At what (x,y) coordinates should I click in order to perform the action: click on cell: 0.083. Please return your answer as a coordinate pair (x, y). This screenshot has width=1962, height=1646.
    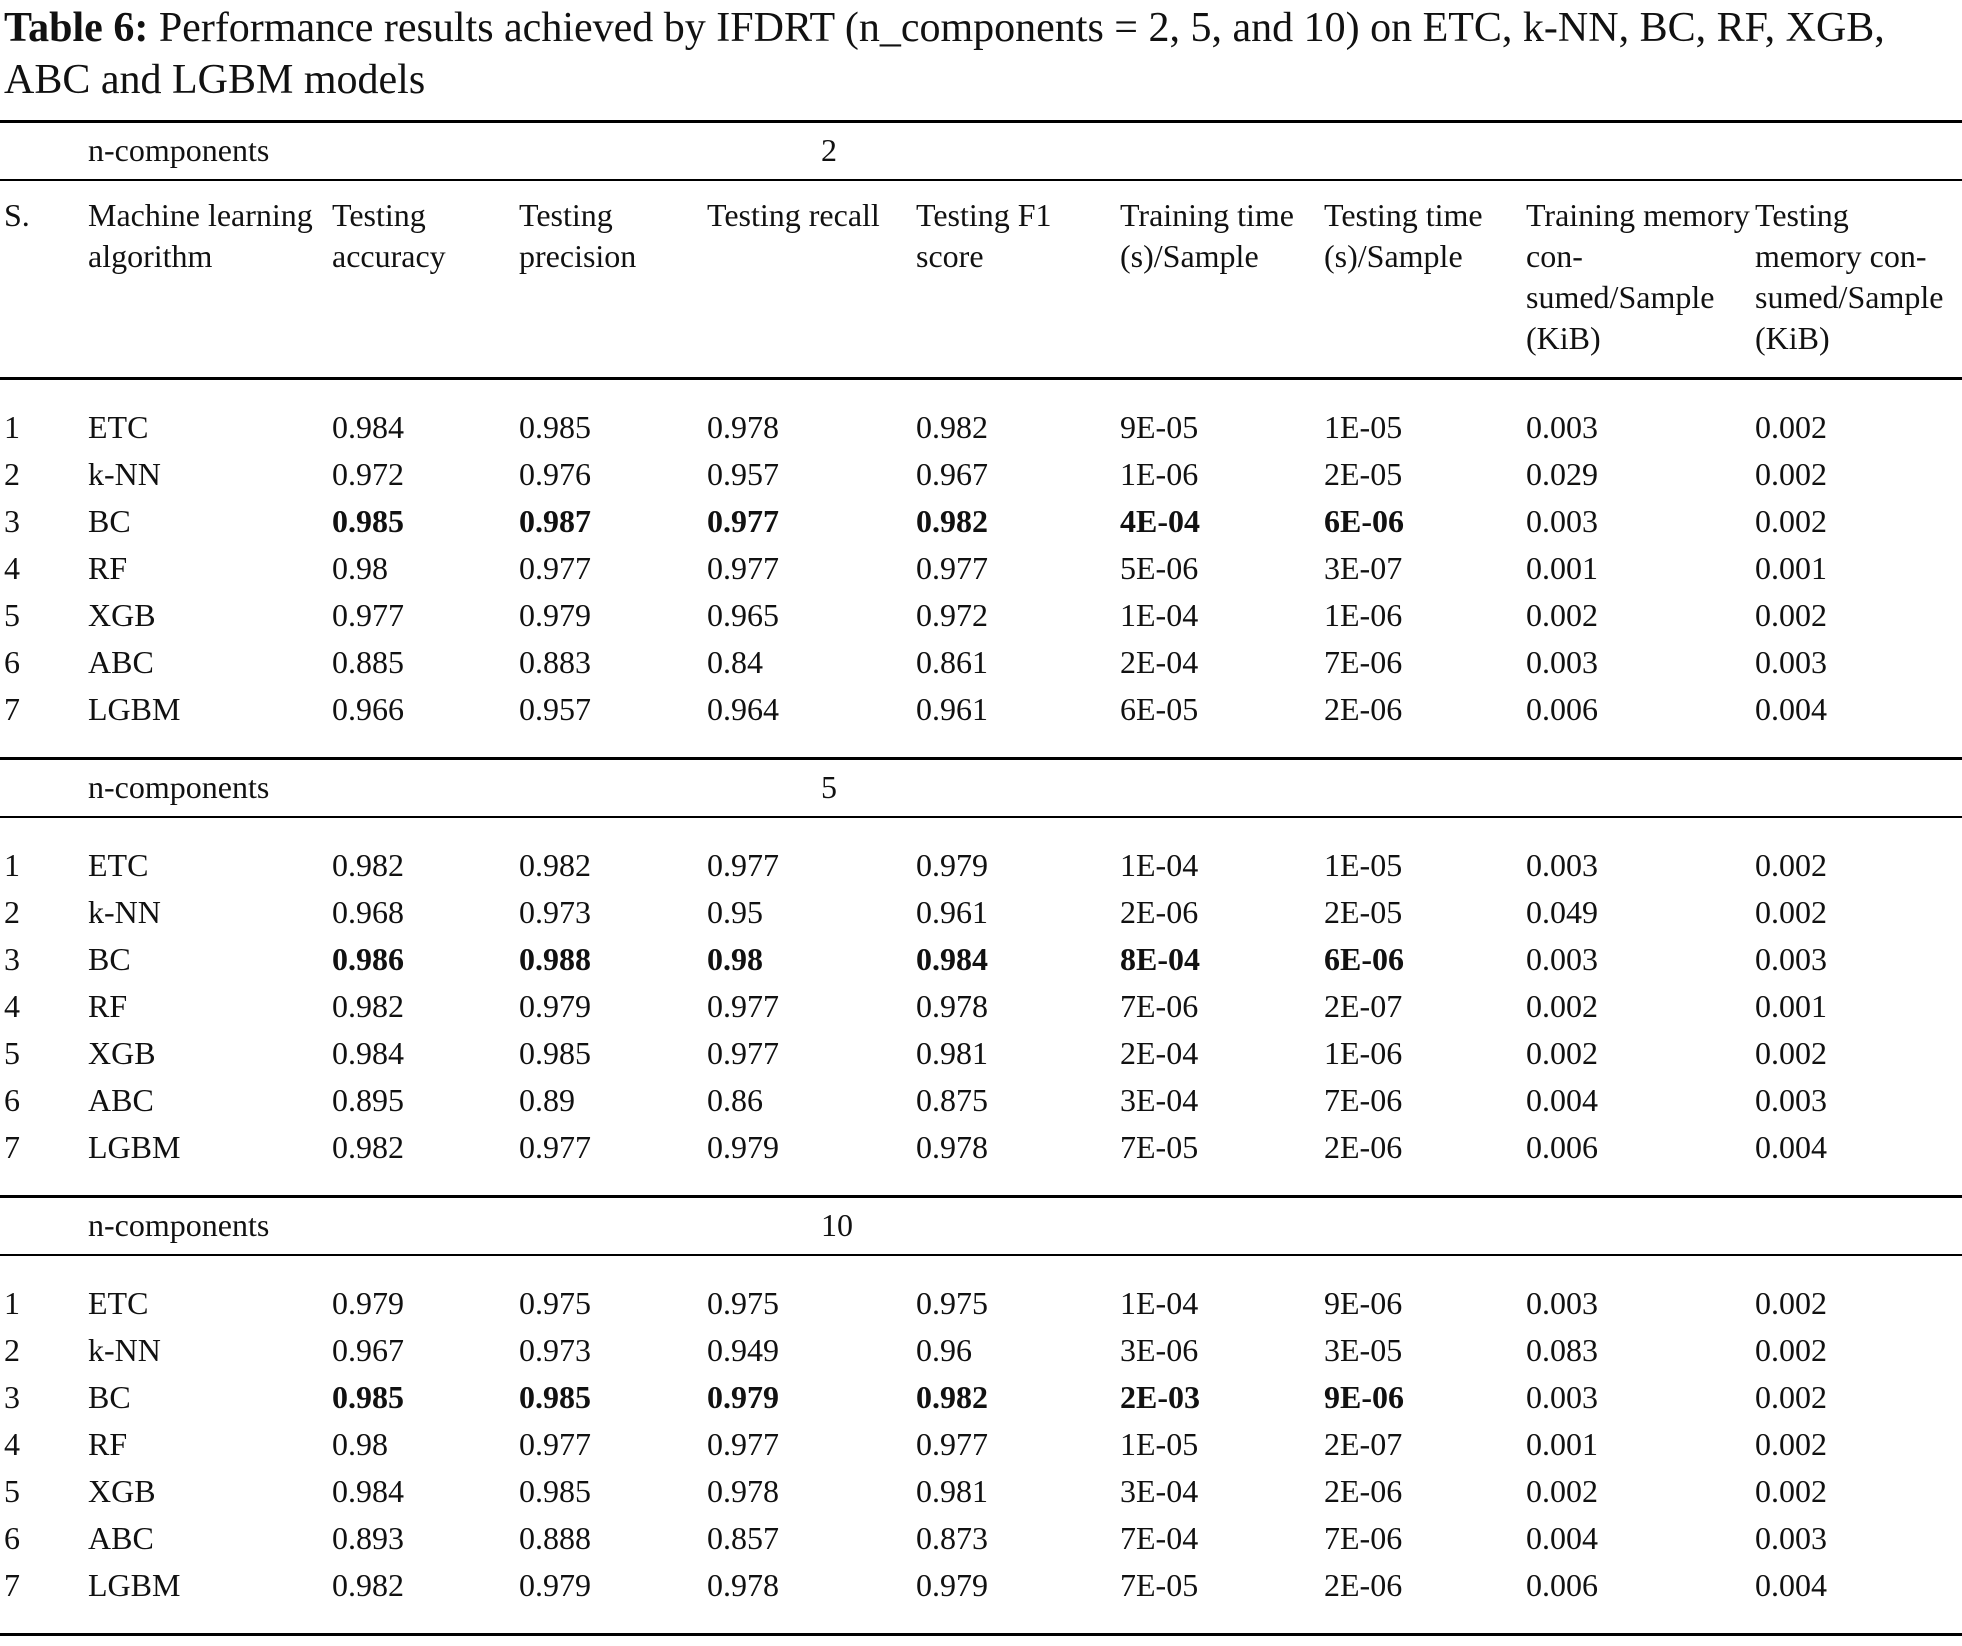
    Looking at the image, I should click on (1562, 1350).